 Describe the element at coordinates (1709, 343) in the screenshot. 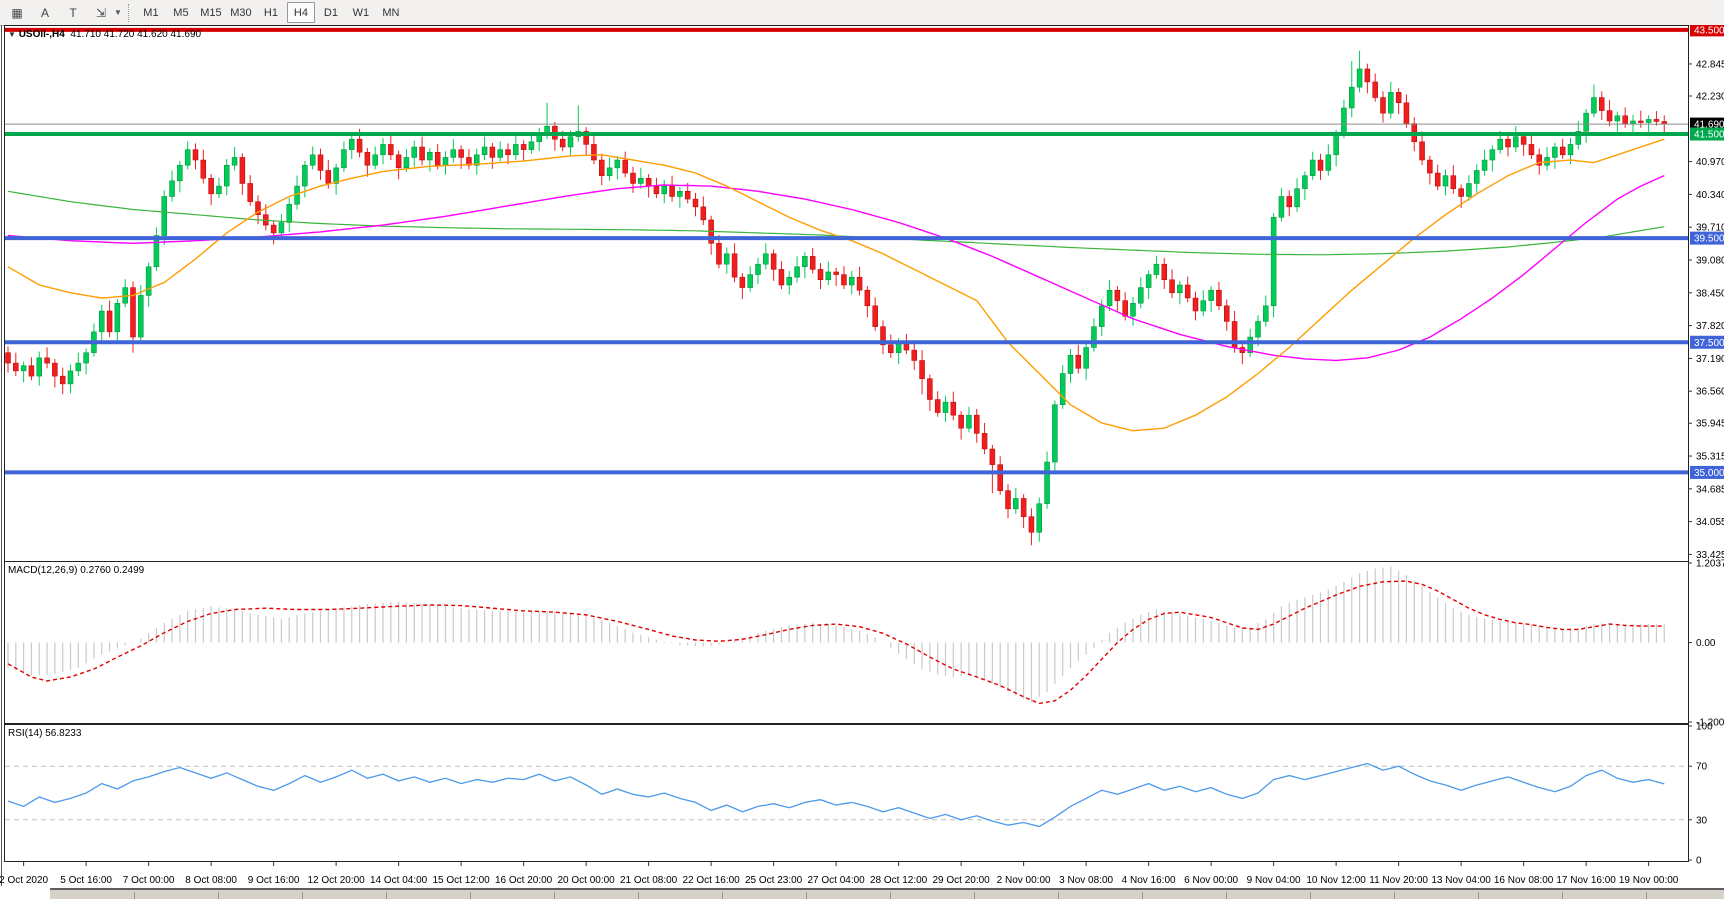

I see `svg-text: 37.500` at that location.